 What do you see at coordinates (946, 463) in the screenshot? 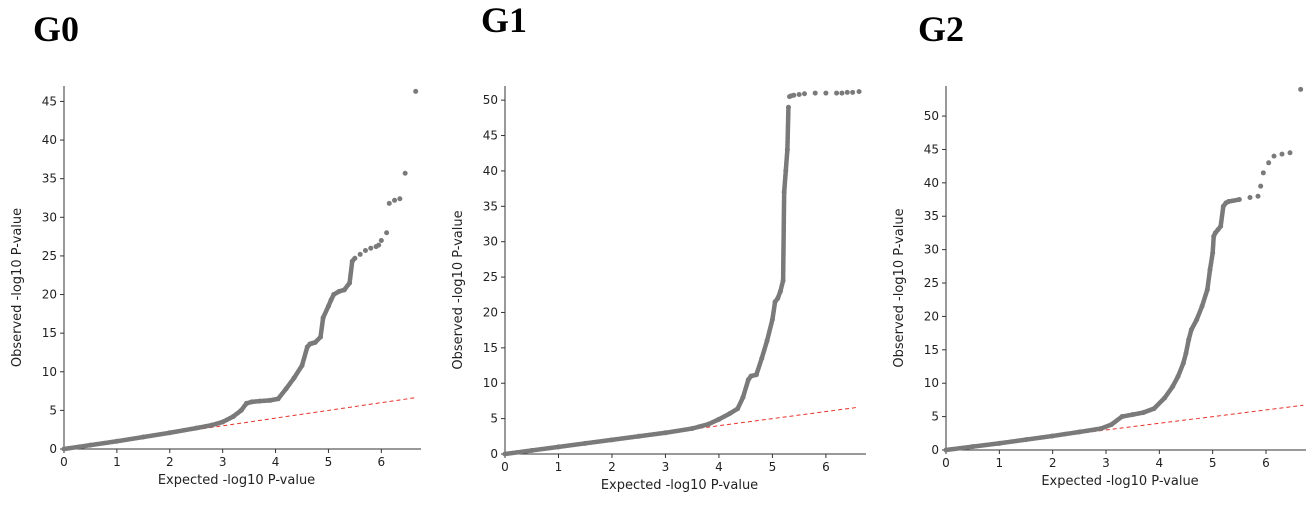
I see `x-tick-label: 0` at bounding box center [946, 463].